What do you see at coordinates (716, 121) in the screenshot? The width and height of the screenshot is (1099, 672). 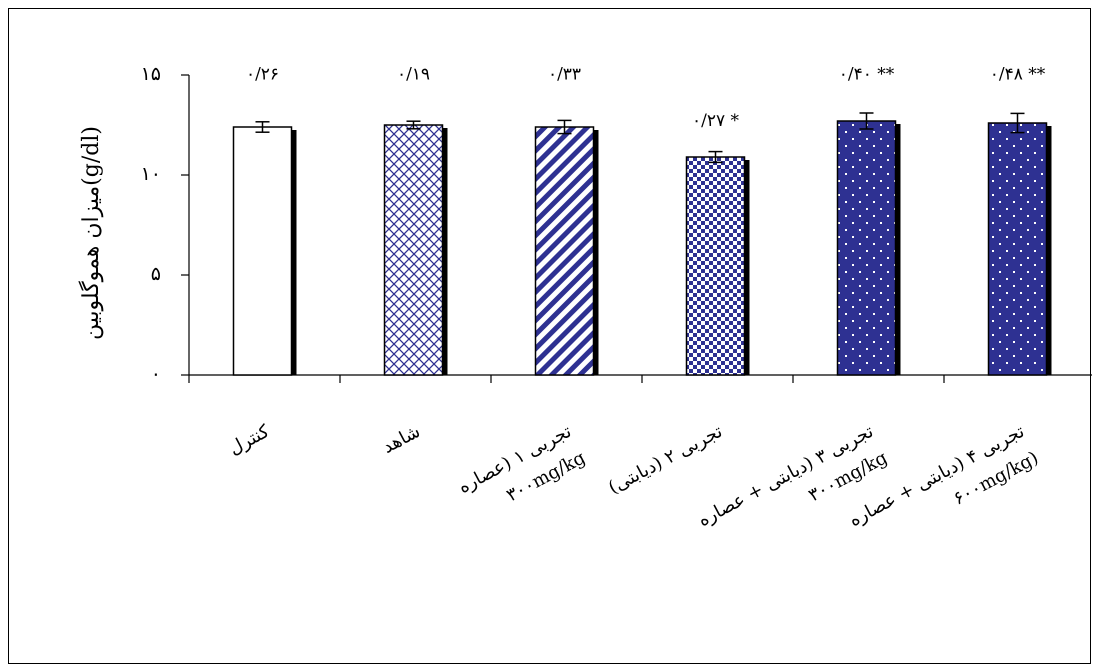 I see `error-value-label: ۰/۲۷ *` at bounding box center [716, 121].